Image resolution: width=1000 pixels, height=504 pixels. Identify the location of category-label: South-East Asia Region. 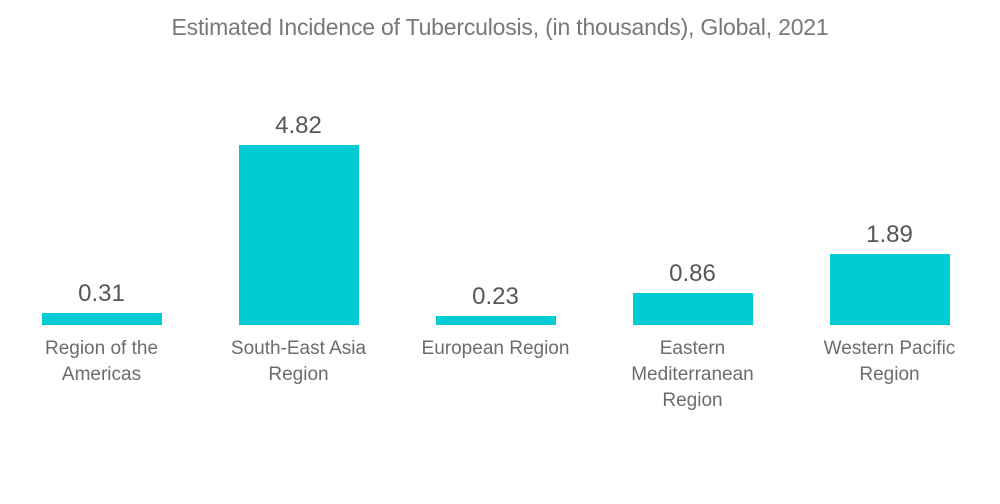
(298, 361).